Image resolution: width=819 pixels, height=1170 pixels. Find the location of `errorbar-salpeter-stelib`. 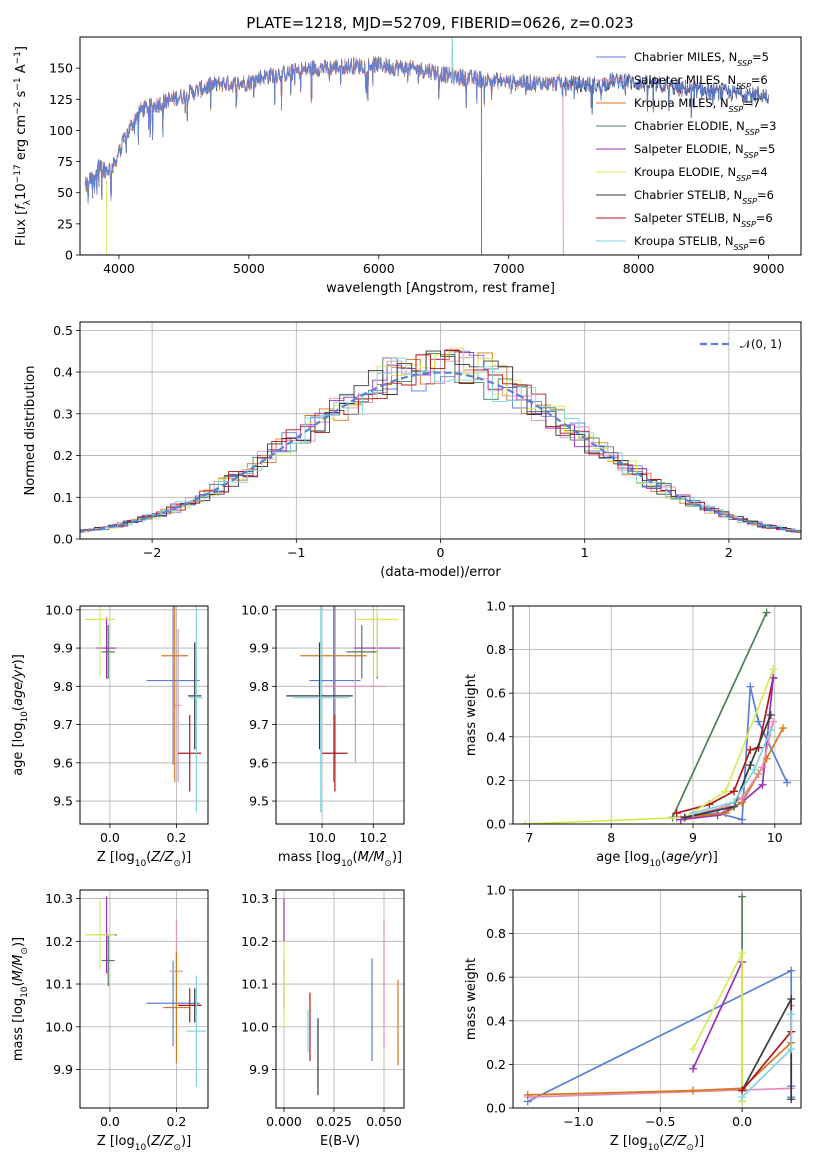

errorbar-salpeter-stelib is located at coordinates (190, 753).